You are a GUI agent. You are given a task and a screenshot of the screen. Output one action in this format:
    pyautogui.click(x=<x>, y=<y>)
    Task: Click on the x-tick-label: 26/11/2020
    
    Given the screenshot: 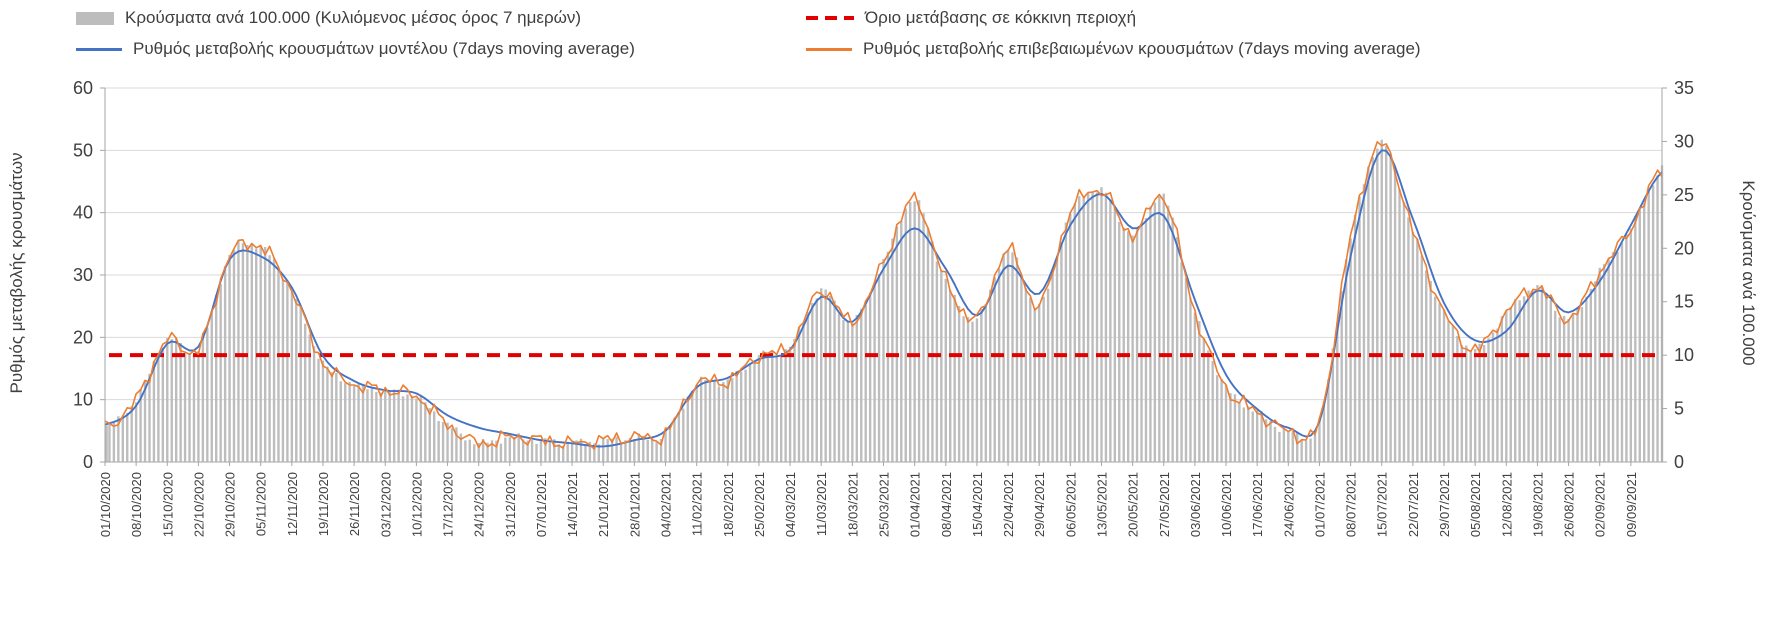 What is the action you would take?
    pyautogui.click(x=354, y=504)
    